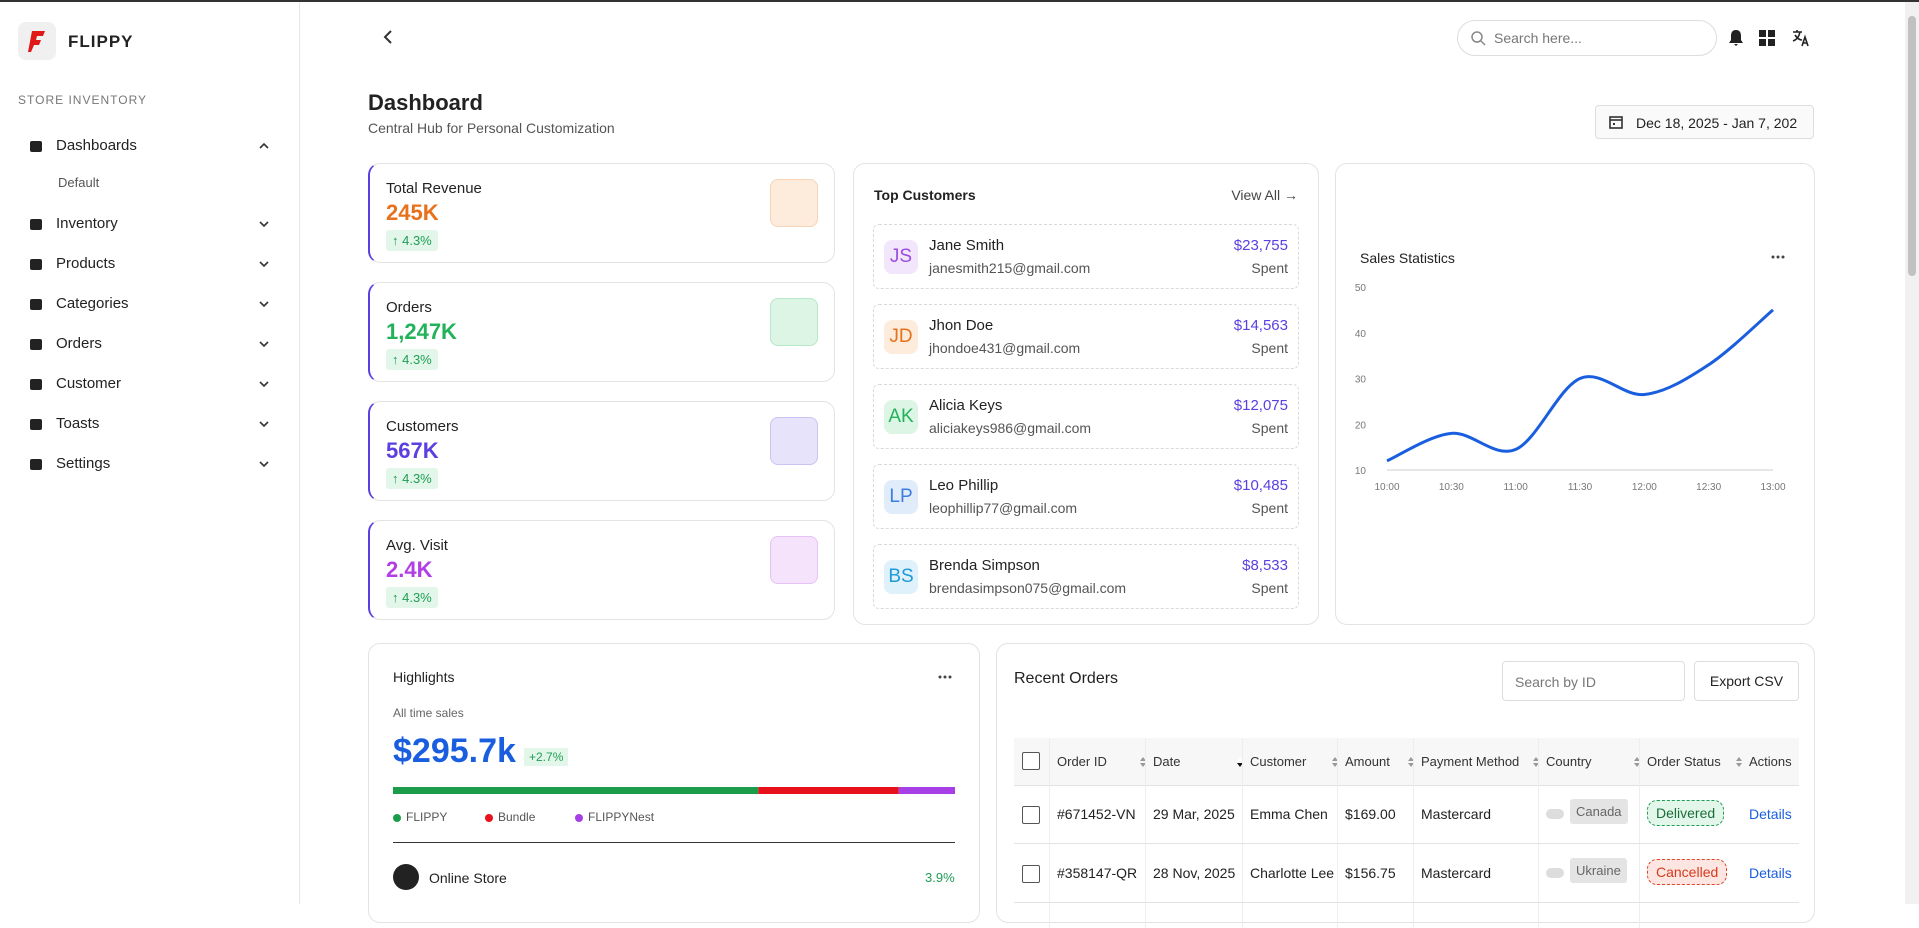 The image size is (1919, 928). I want to click on menu-item: Products, so click(86, 263).